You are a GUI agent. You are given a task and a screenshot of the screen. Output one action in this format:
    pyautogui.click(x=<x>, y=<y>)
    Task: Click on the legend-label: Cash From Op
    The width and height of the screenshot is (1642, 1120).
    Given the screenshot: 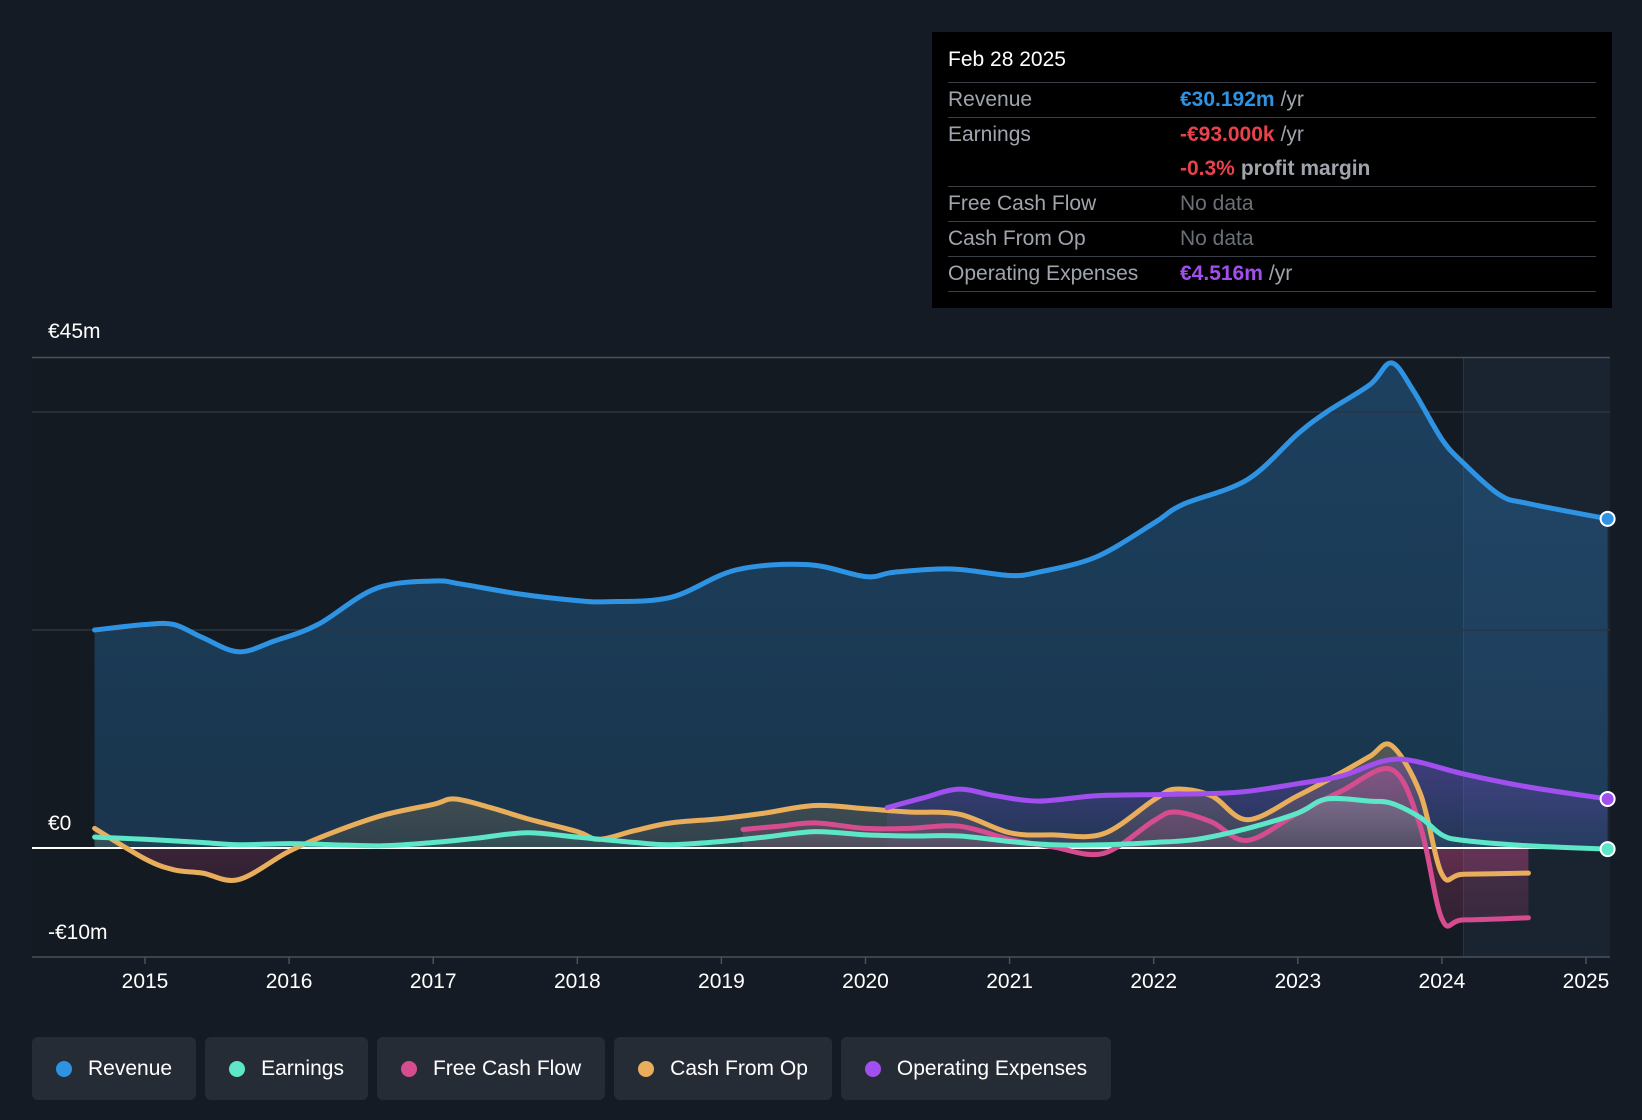 What is the action you would take?
    pyautogui.click(x=739, y=1068)
    